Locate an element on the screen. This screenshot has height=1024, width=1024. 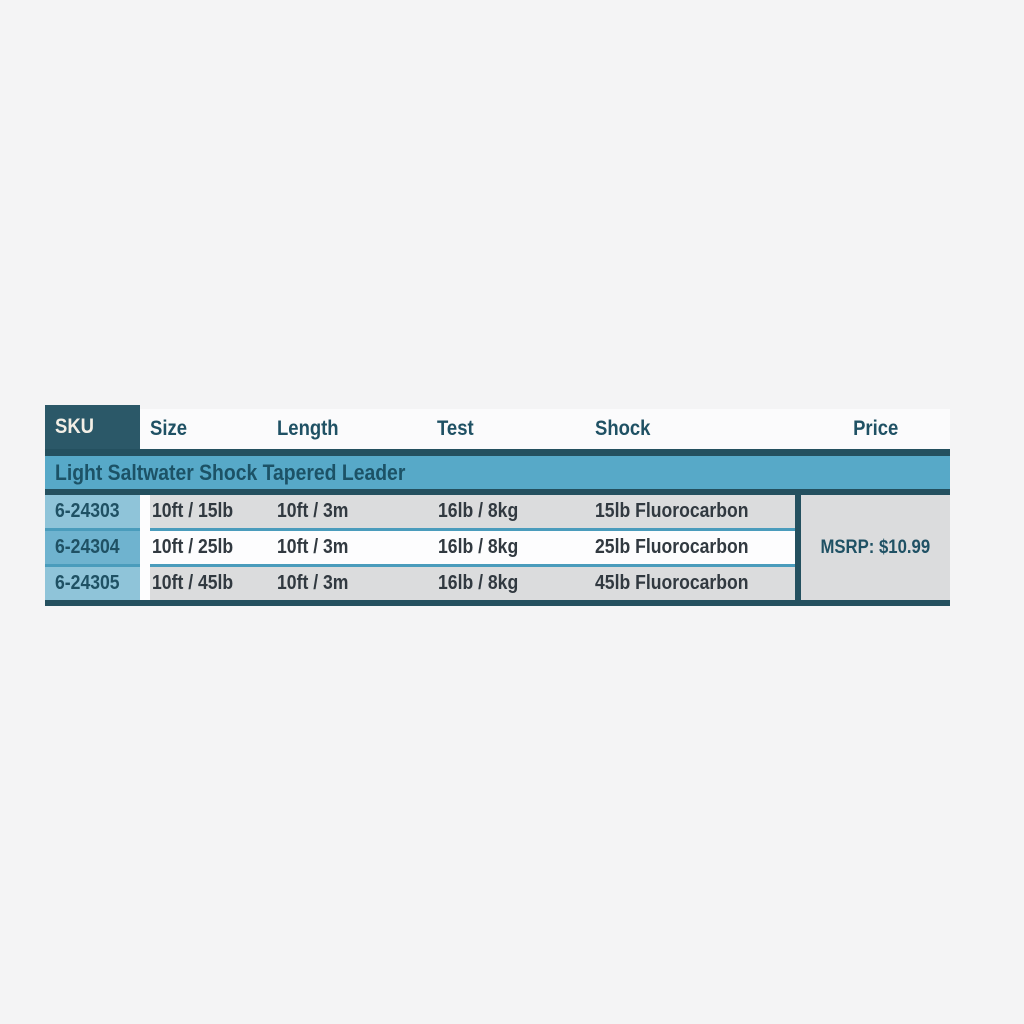
header-cell-size: Size is located at coordinates (168, 428).